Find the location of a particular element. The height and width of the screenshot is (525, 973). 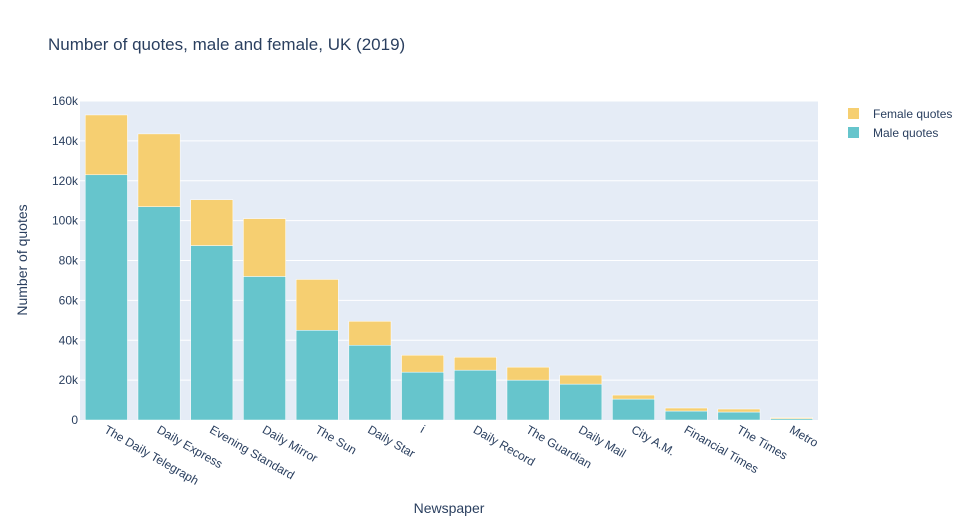

y-axis-ticks: 0 20k 40k 60k 80k 100k 120k 140k 160k is located at coordinates (65, 260).